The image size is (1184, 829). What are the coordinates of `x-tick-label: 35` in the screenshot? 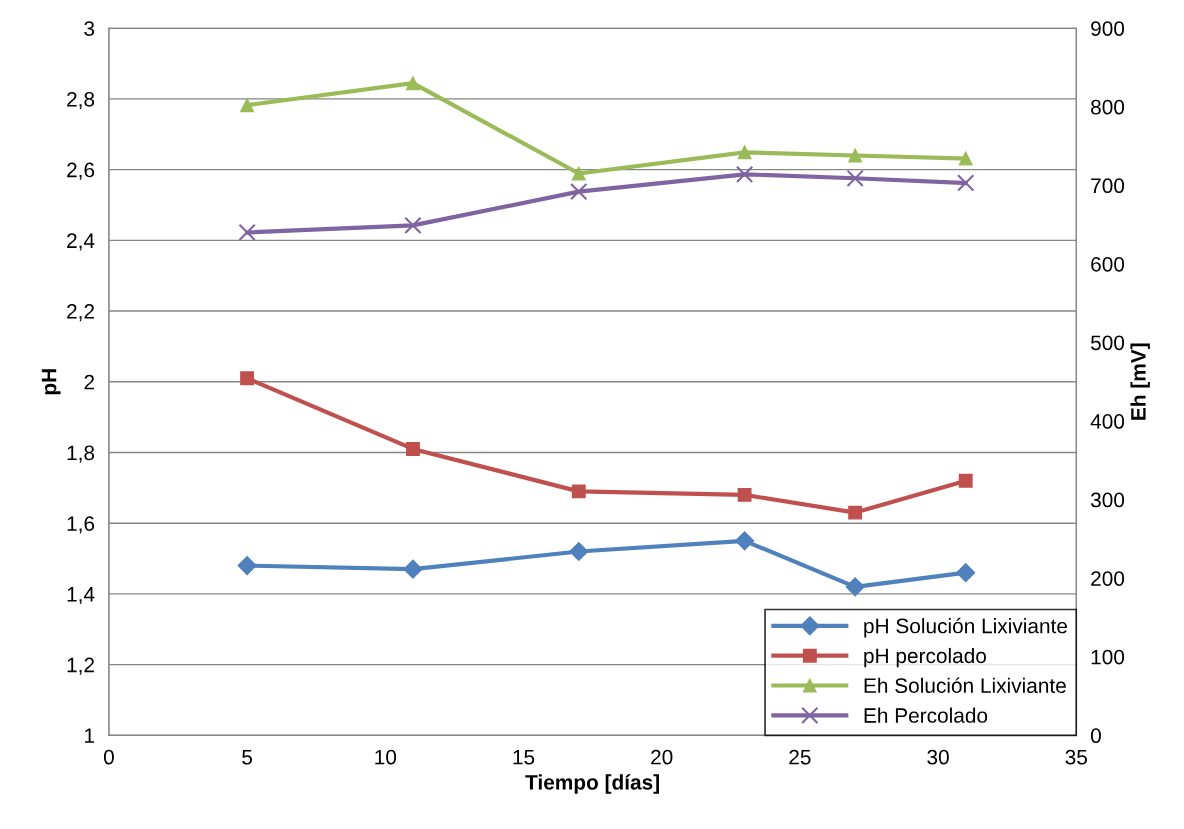 It's located at (1076, 757).